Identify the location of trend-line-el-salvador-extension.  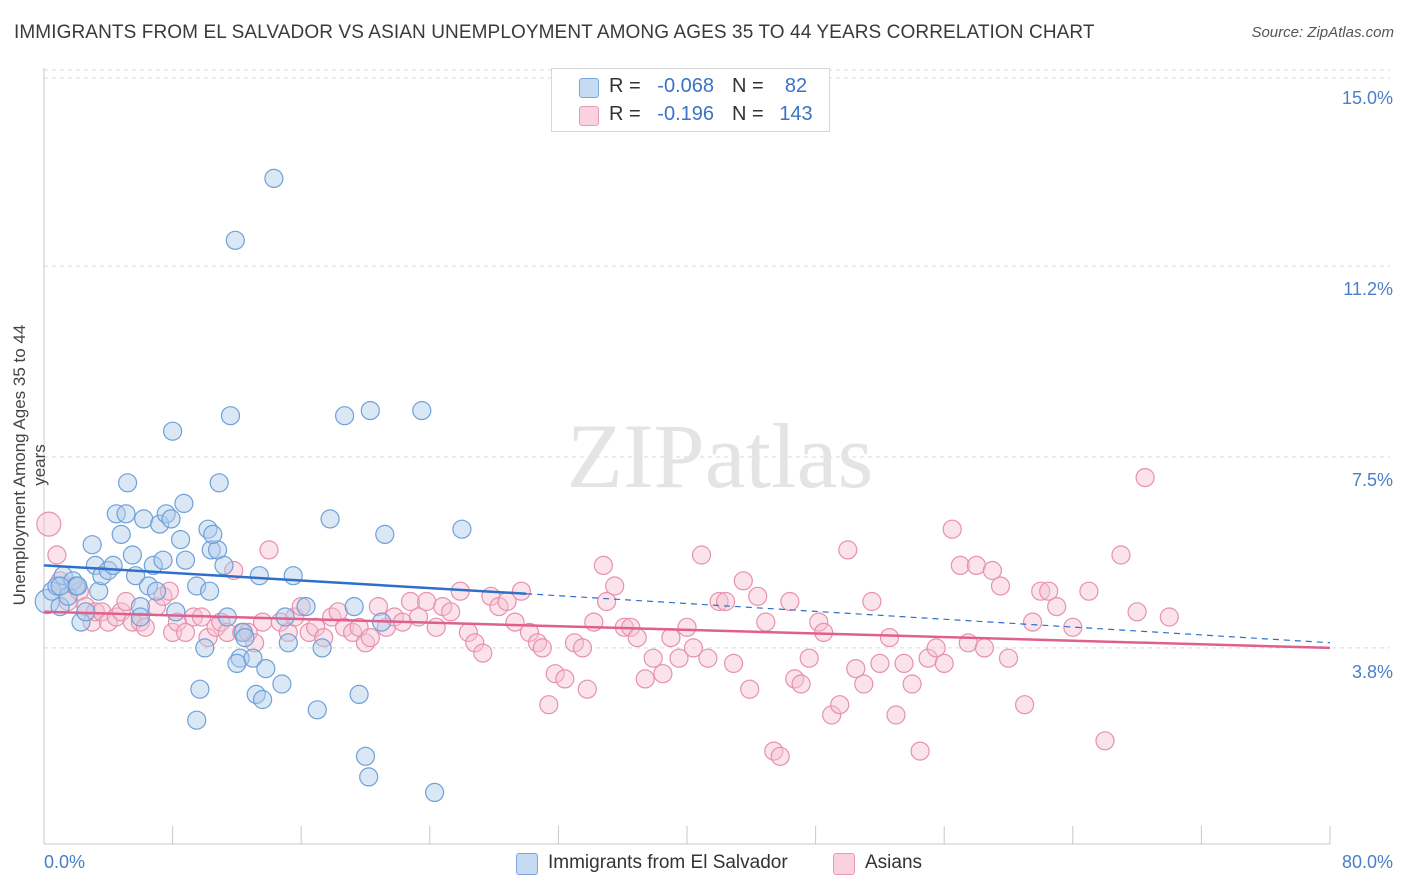
(928, 618).